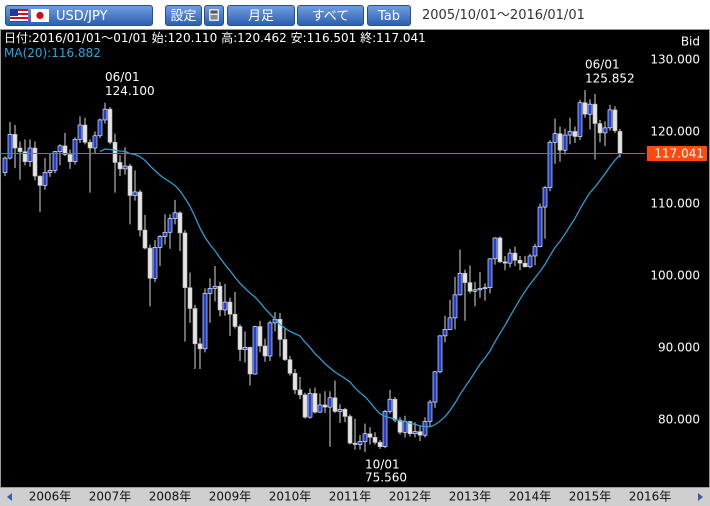  What do you see at coordinates (76, 38) in the screenshot?
I see `info-date: 日付:2016/01/01～01/01` at bounding box center [76, 38].